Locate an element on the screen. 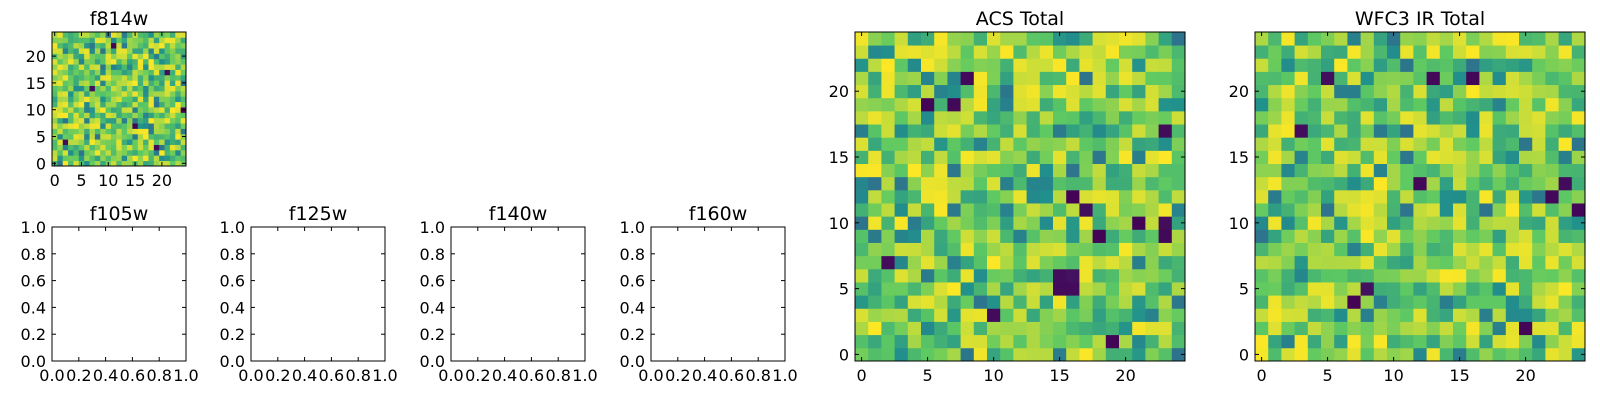  acs-total-xtick-label: 20 is located at coordinates (1125, 375).